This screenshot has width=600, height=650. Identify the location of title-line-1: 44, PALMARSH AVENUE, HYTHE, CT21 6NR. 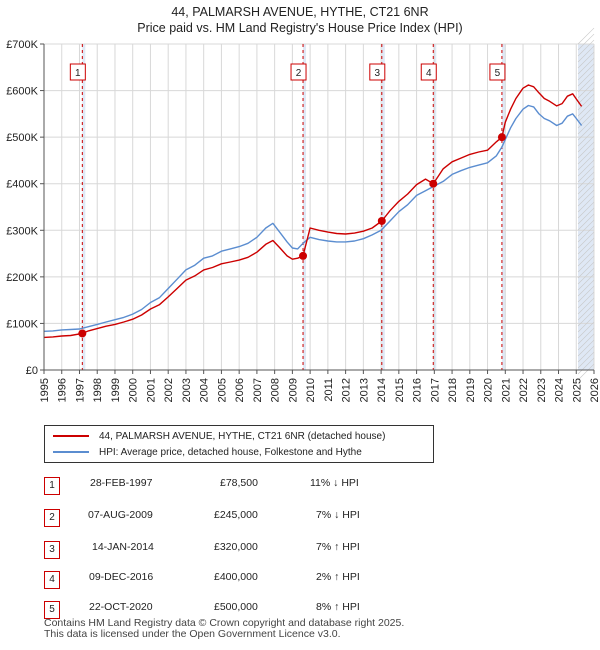
(300, 12).